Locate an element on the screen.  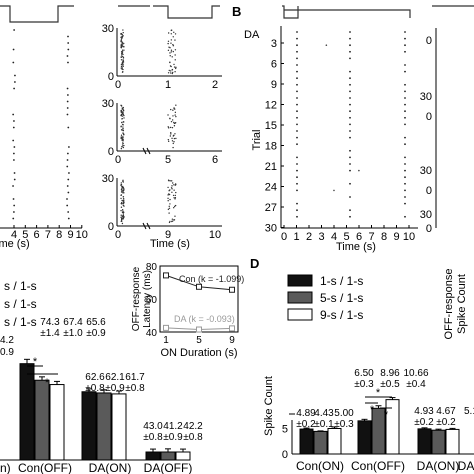
right-partial-ytick: 30 is located at coordinates (426, 171).